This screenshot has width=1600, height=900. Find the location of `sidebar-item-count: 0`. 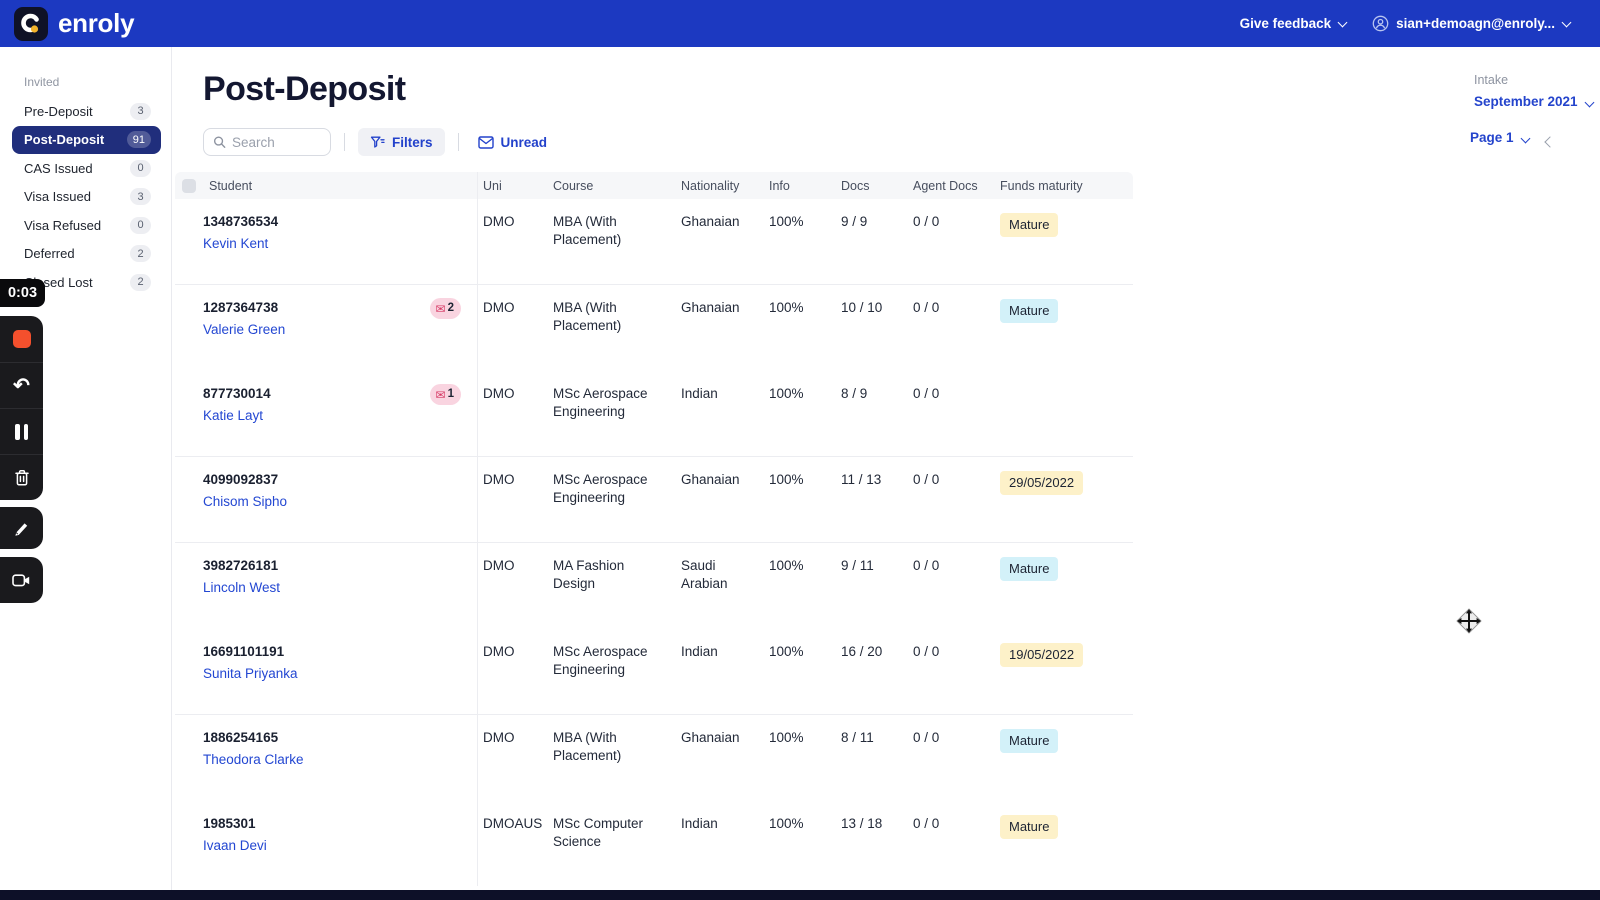

sidebar-item-count: 0 is located at coordinates (140, 225).